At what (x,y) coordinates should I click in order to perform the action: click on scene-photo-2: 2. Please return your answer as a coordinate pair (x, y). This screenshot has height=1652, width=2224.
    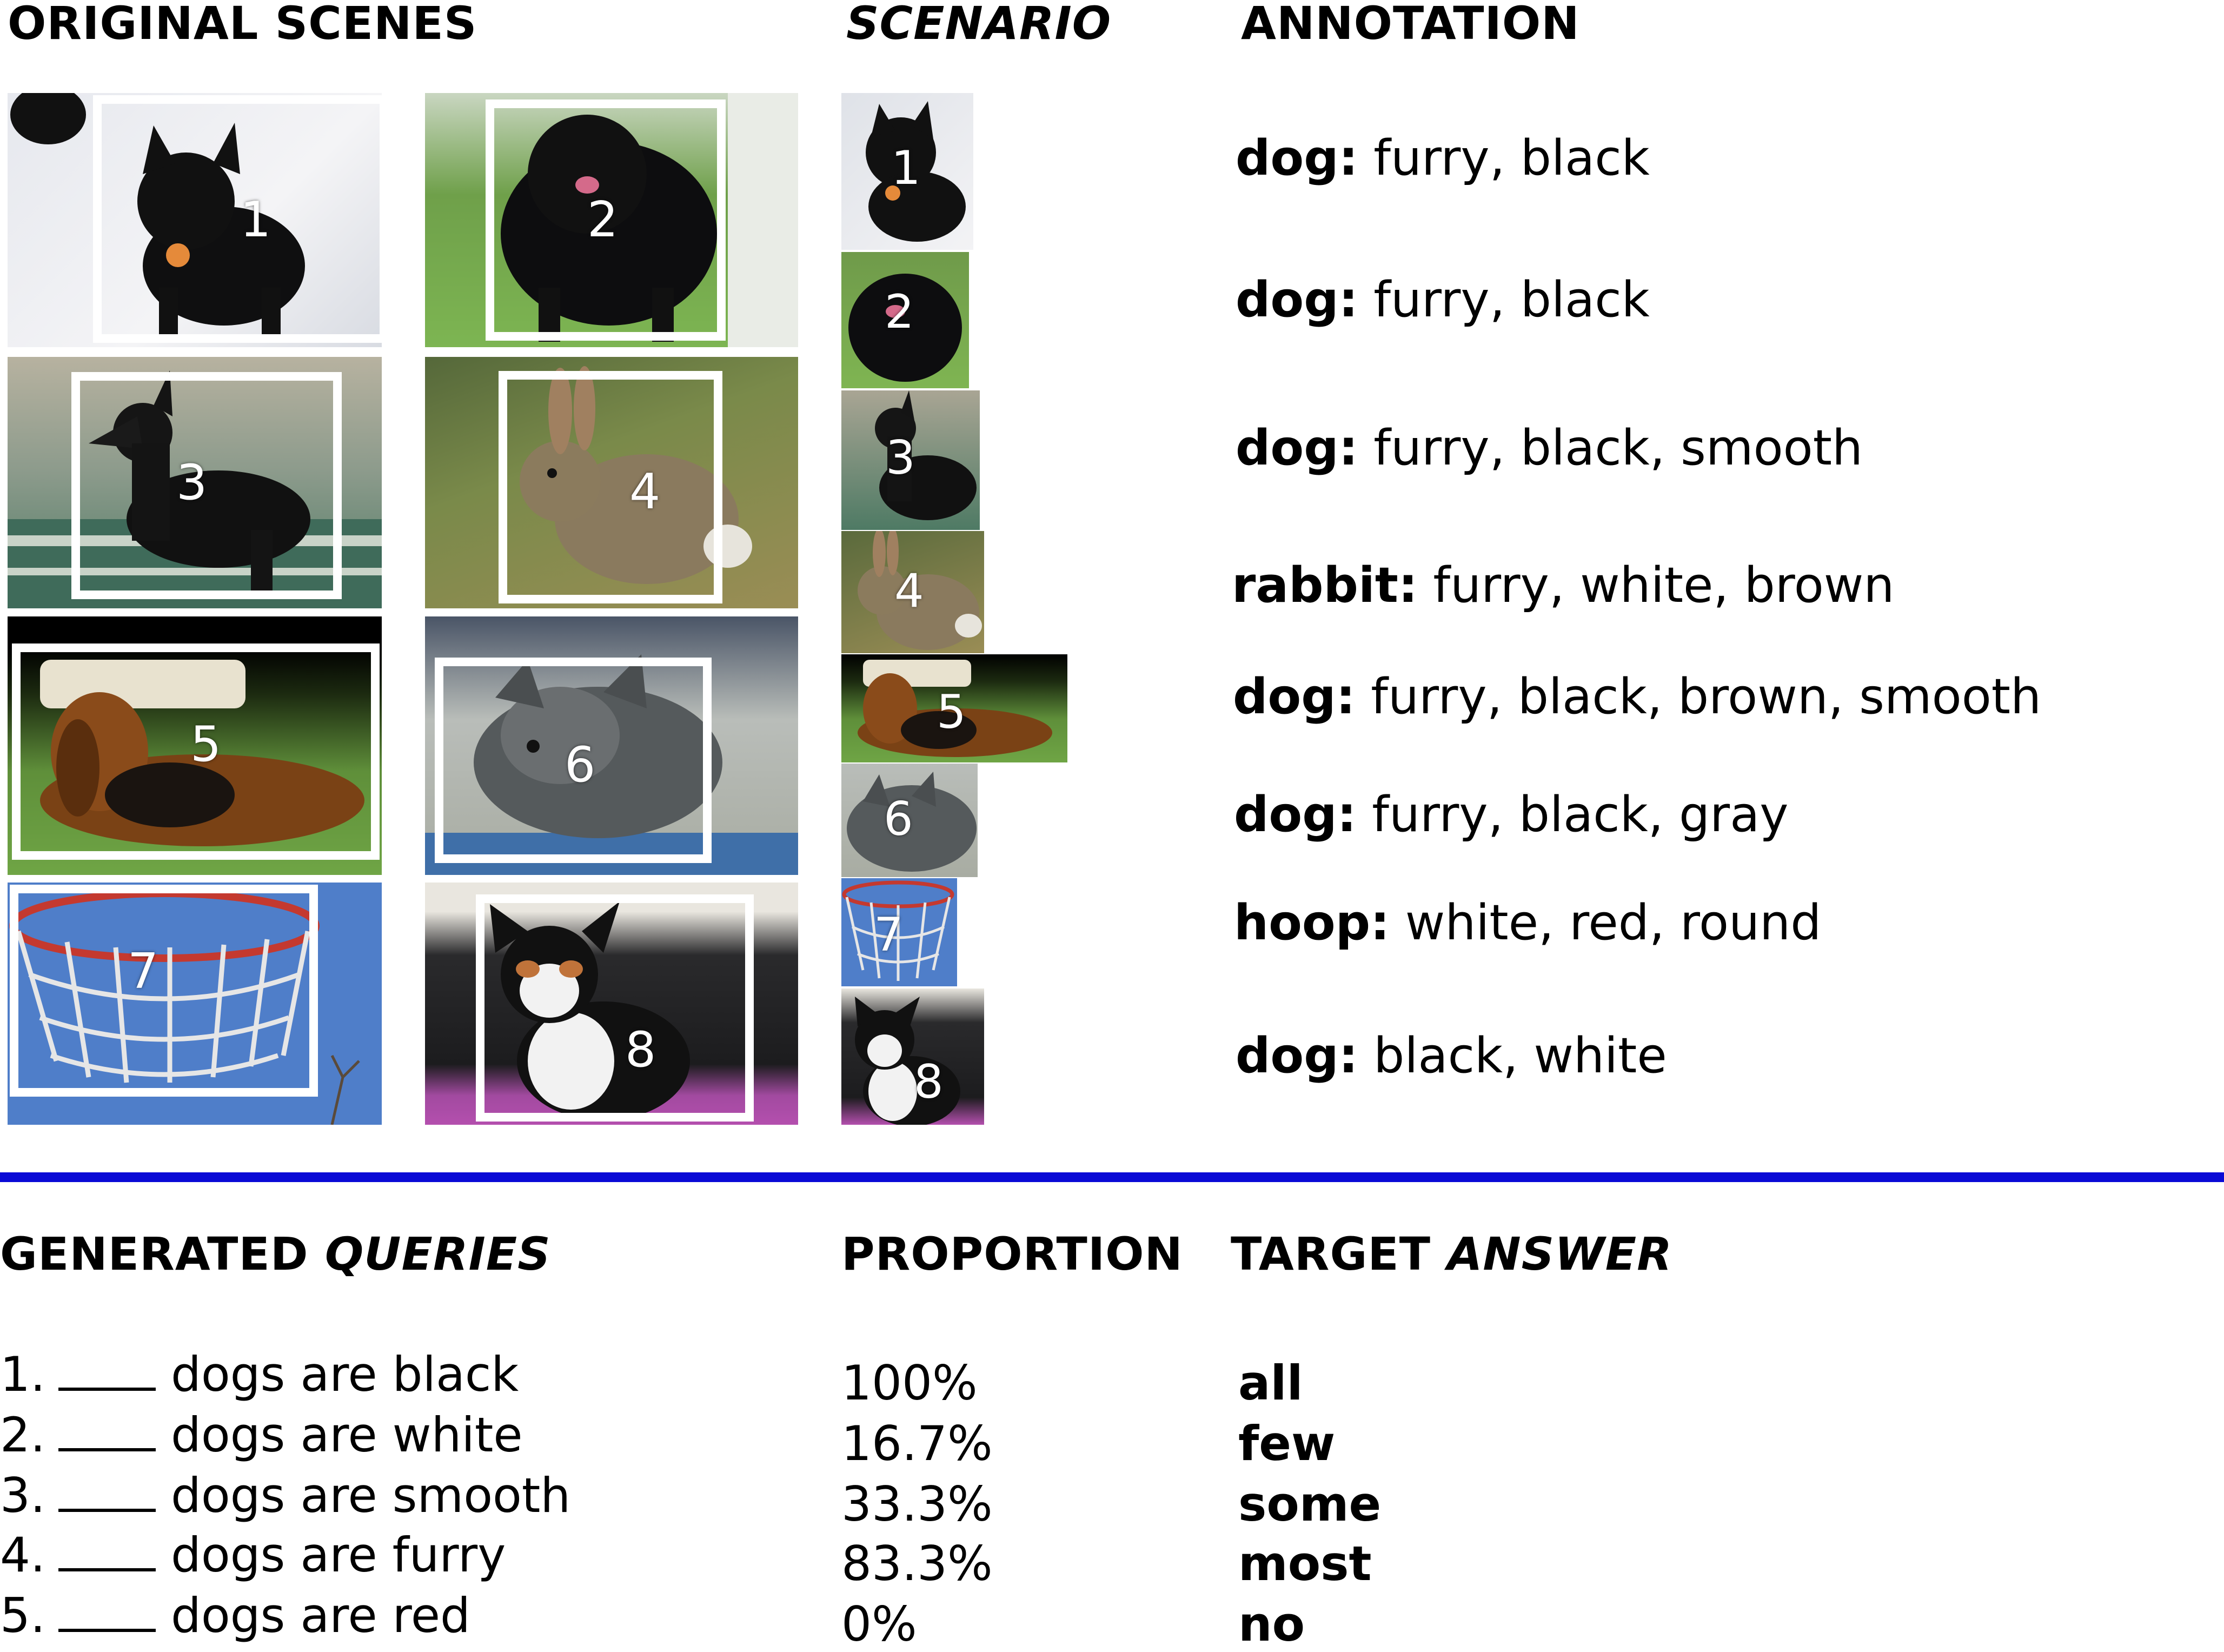
    Looking at the image, I should click on (611, 220).